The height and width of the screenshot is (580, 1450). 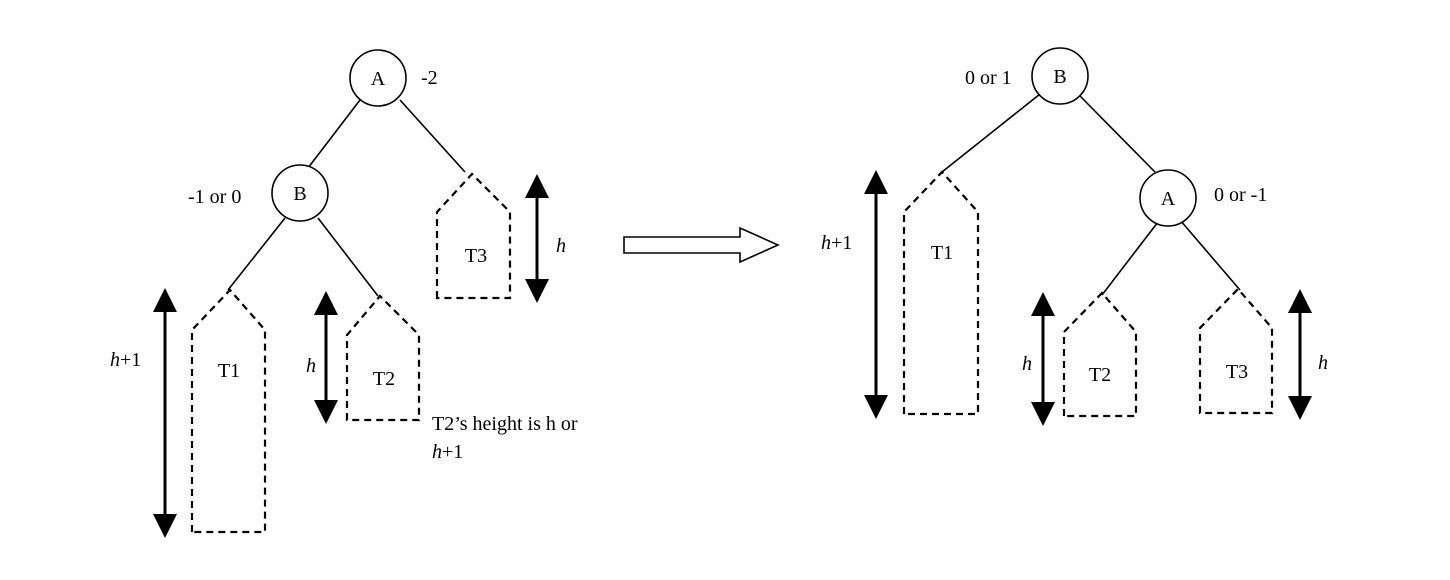 What do you see at coordinates (125, 360) in the screenshot?
I see `t1-height-label: h+1` at bounding box center [125, 360].